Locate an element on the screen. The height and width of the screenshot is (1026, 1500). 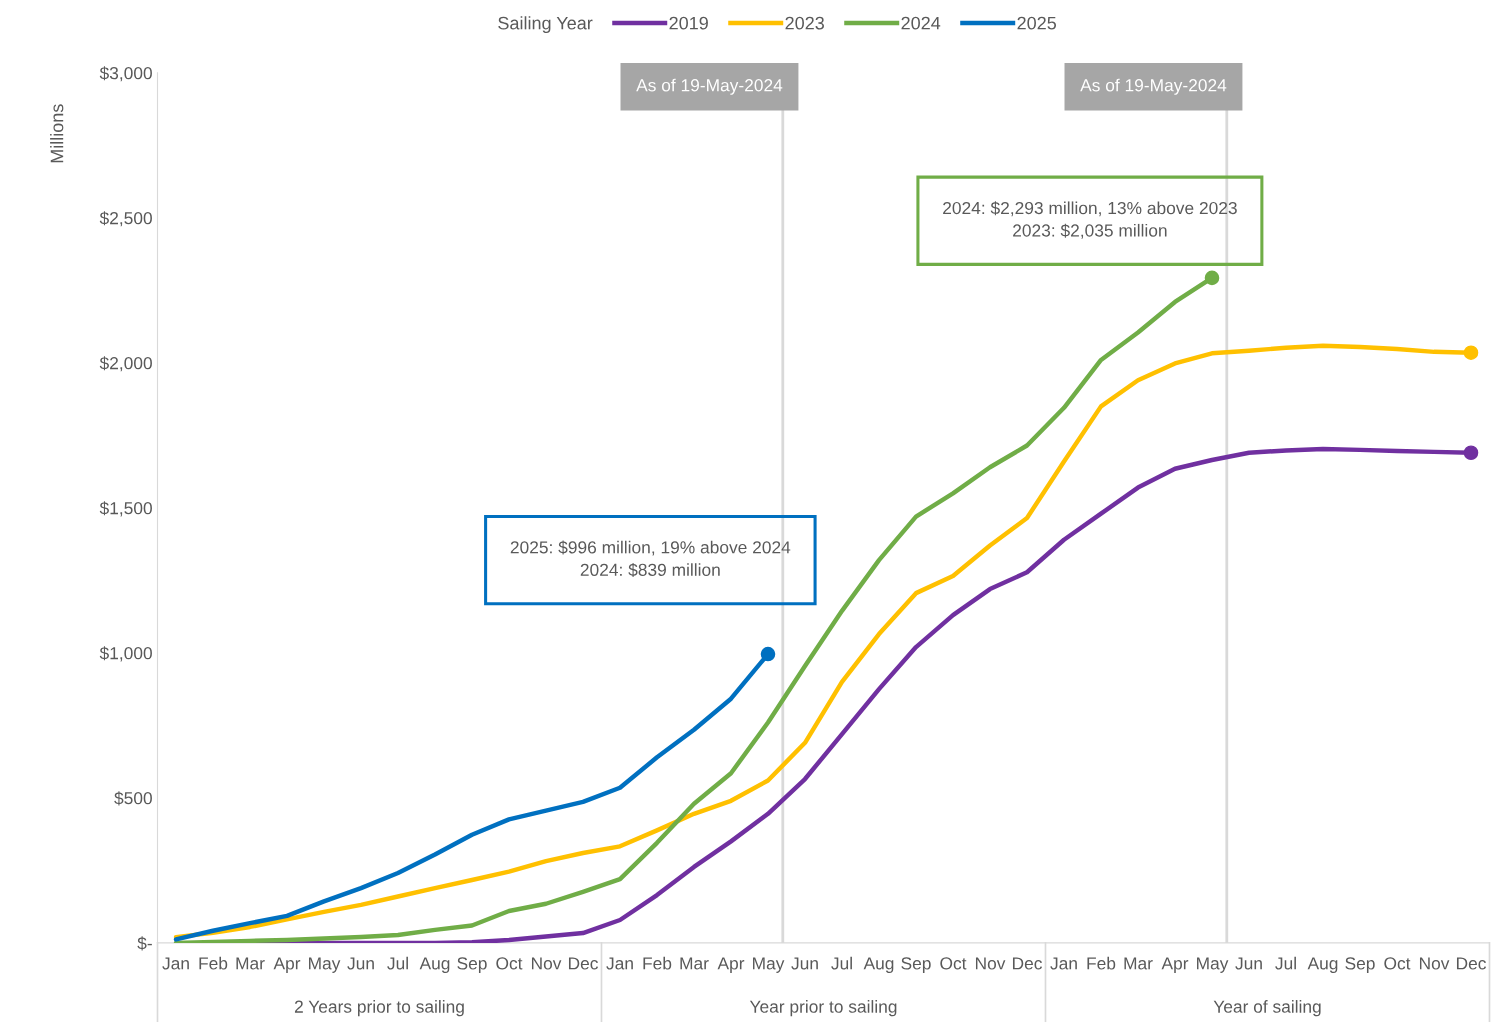
legend-label: 2024 is located at coordinates (921, 23).